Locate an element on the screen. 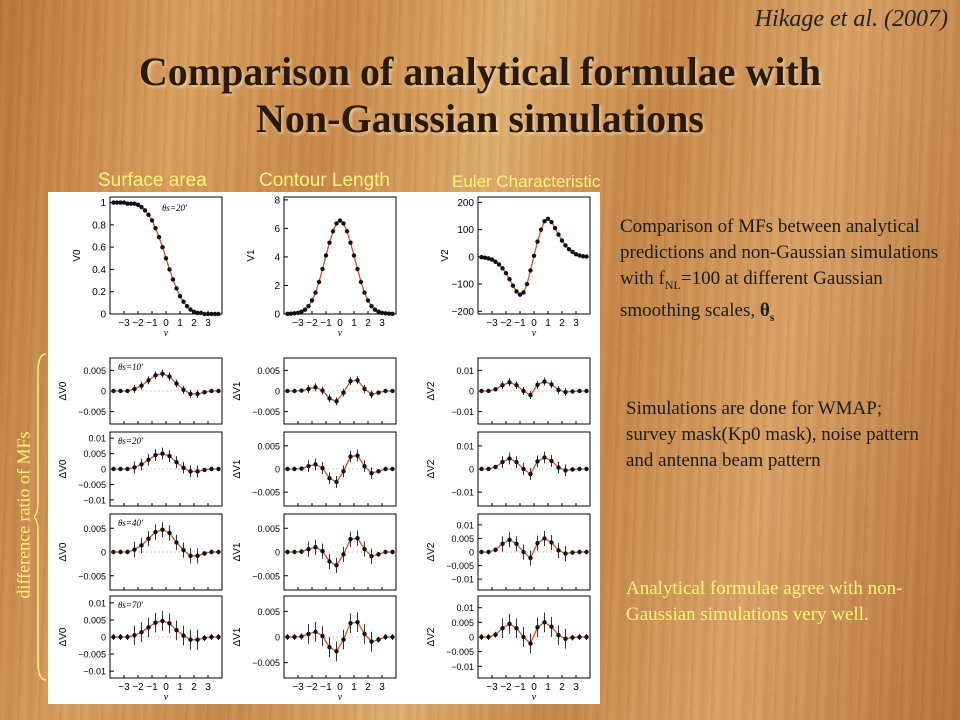 This screenshot has height=720, width=960. title-line-2: Non-Gaussian simulations is located at coordinates (480, 118).